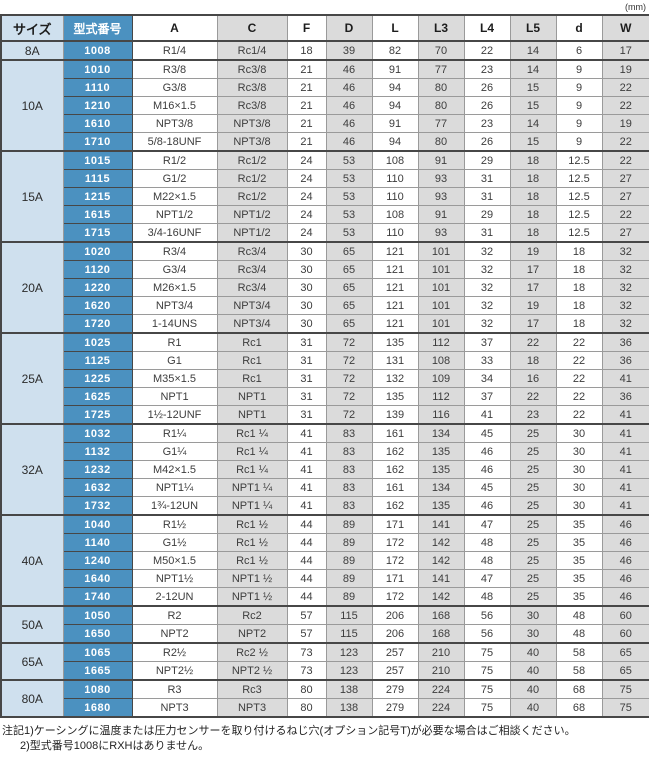  I want to click on cell-1080-L: 279, so click(395, 689).